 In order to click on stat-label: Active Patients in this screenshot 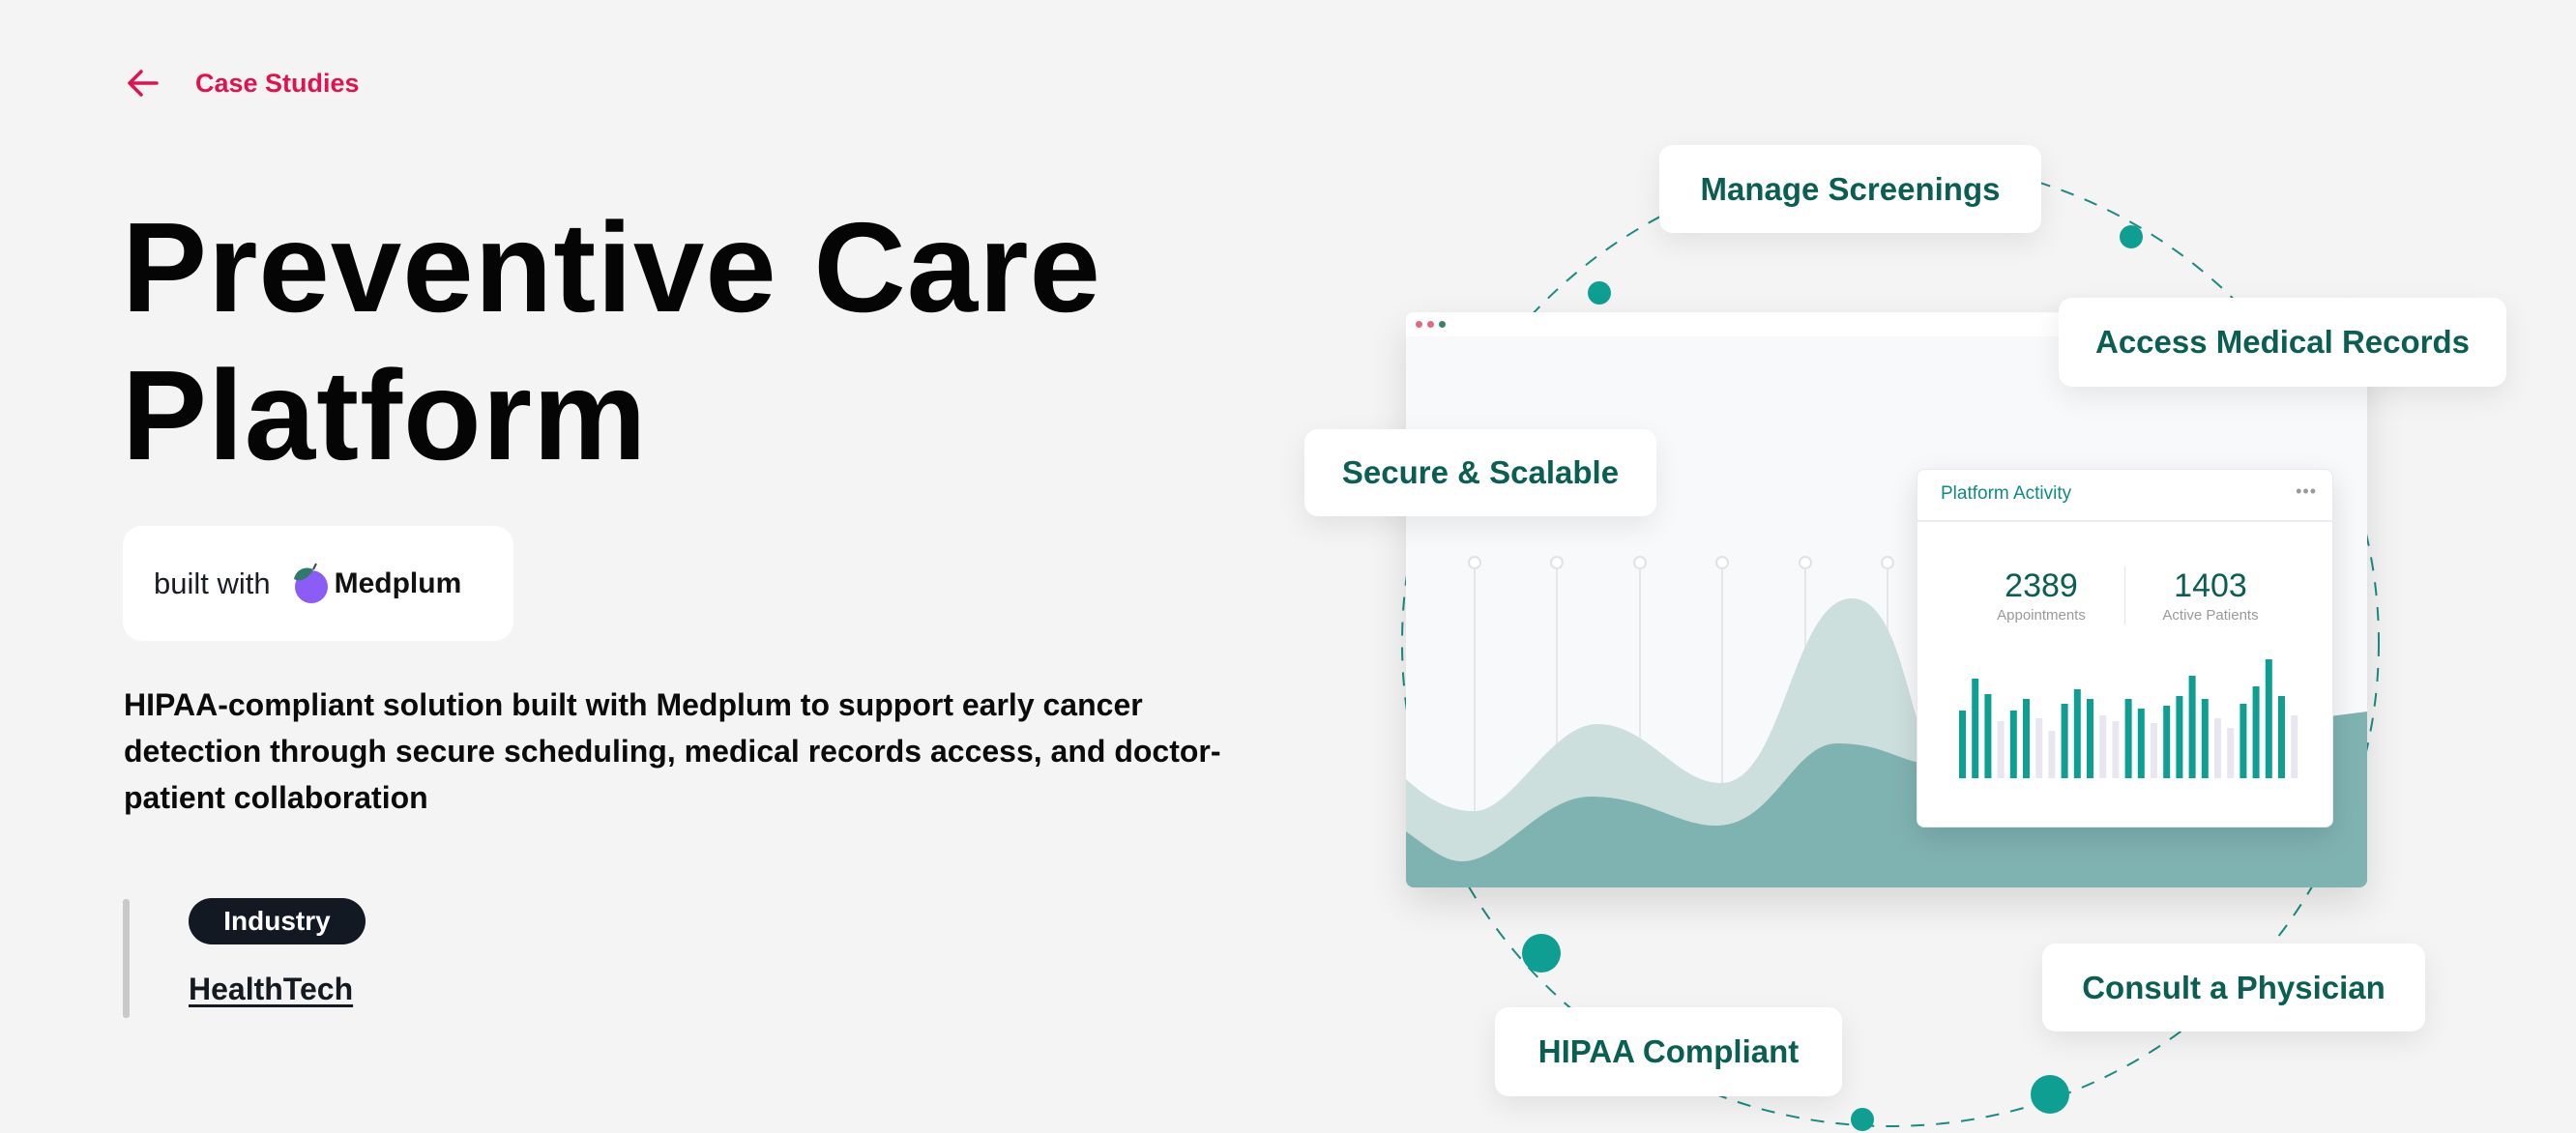, I will do `click(2210, 615)`.